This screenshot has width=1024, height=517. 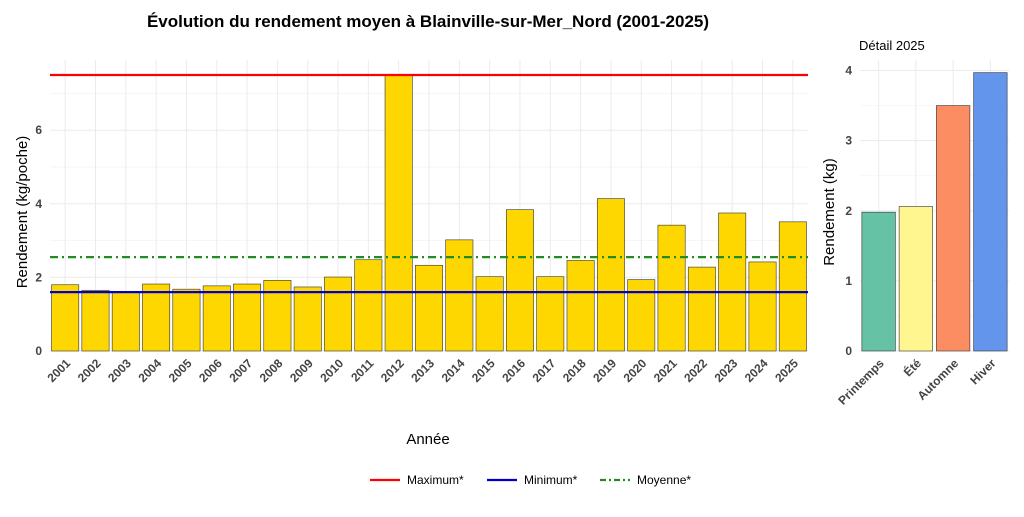 I want to click on bar-2022, so click(x=701, y=309).